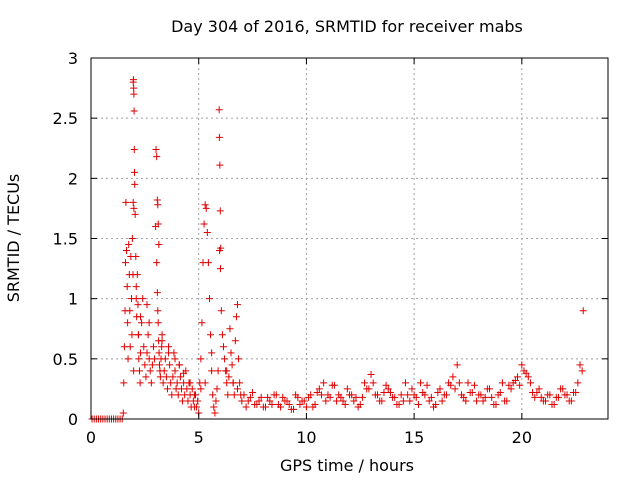 This screenshot has width=640, height=480. What do you see at coordinates (73, 299) in the screenshot?
I see `y-tick-label: 1` at bounding box center [73, 299].